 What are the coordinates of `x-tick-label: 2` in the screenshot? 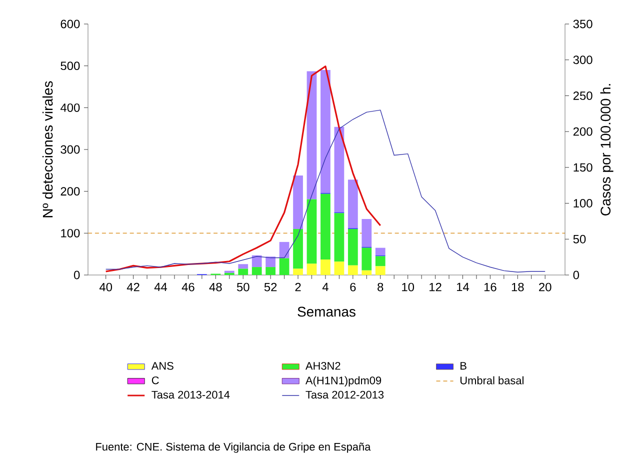 It's located at (298, 287).